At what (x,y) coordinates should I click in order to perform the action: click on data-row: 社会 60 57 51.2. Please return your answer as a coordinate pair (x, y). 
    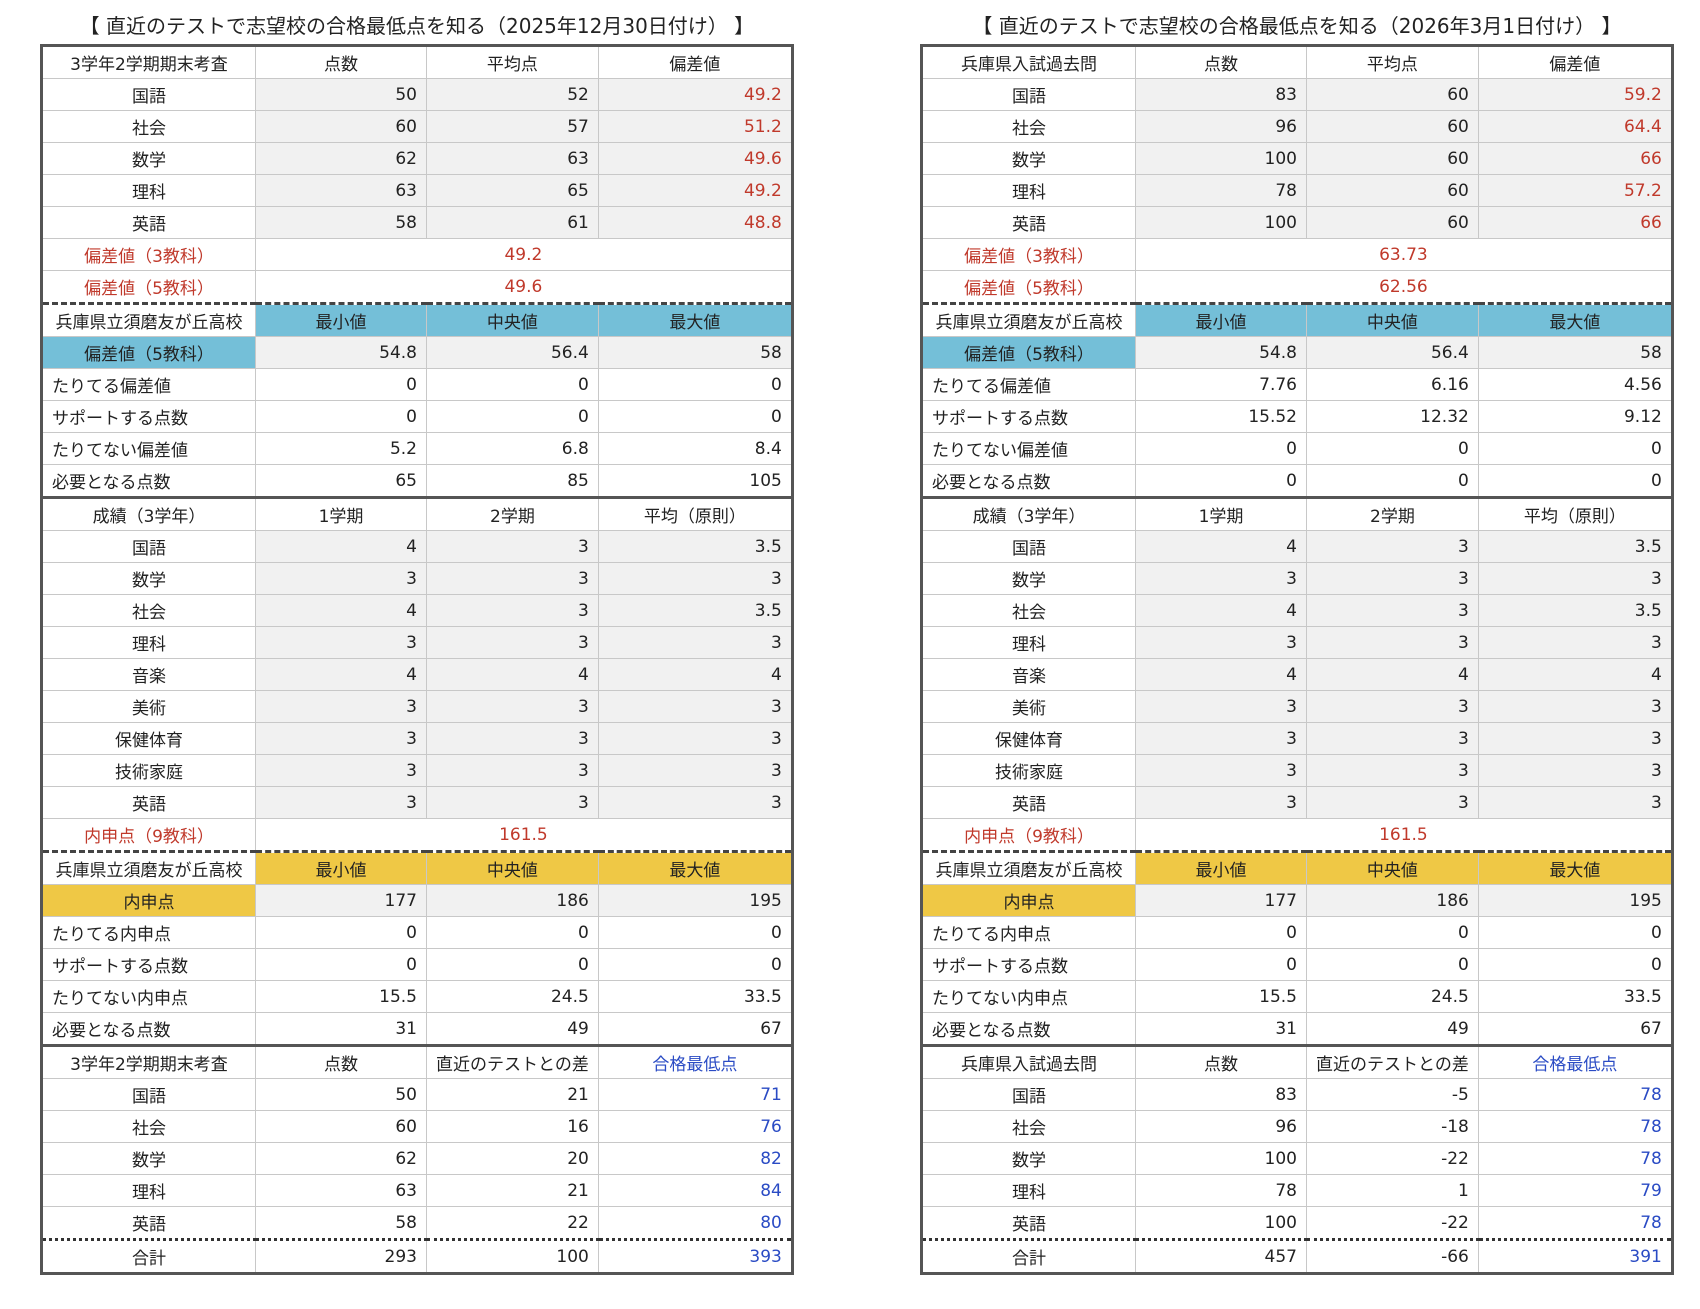
    Looking at the image, I should click on (417, 126).